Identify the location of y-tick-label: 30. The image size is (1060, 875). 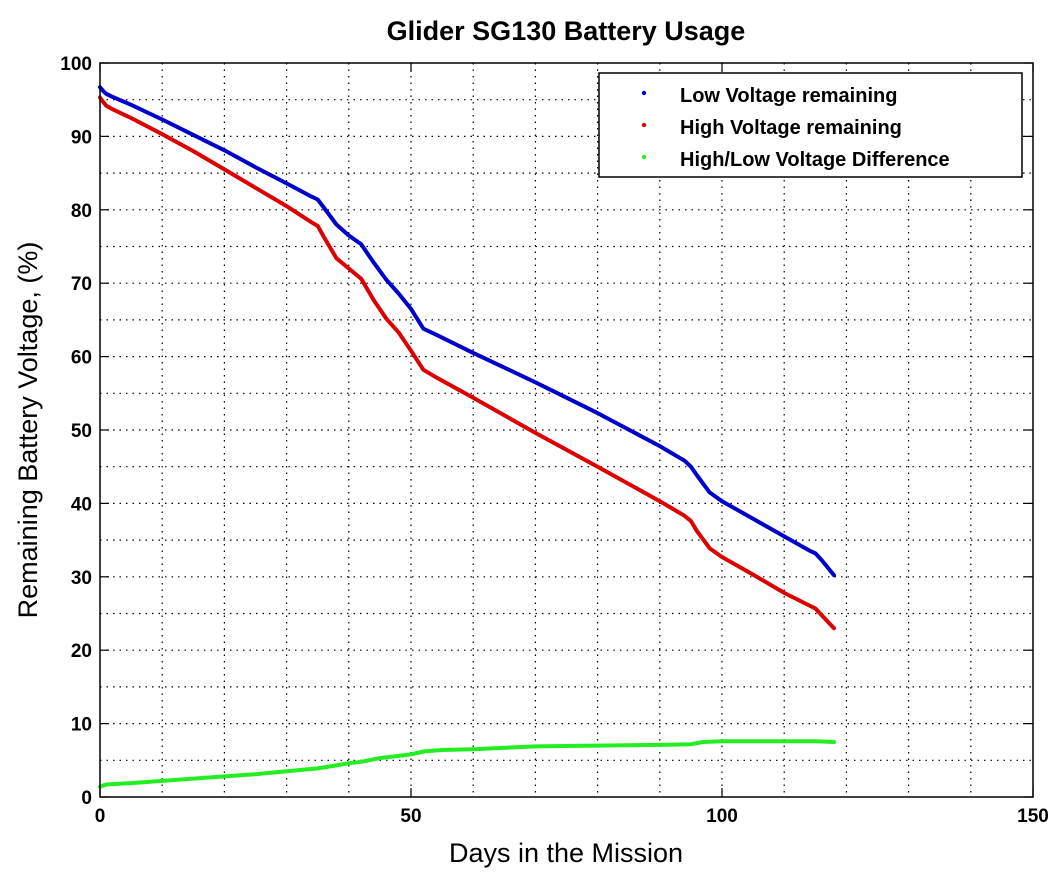
(81, 578).